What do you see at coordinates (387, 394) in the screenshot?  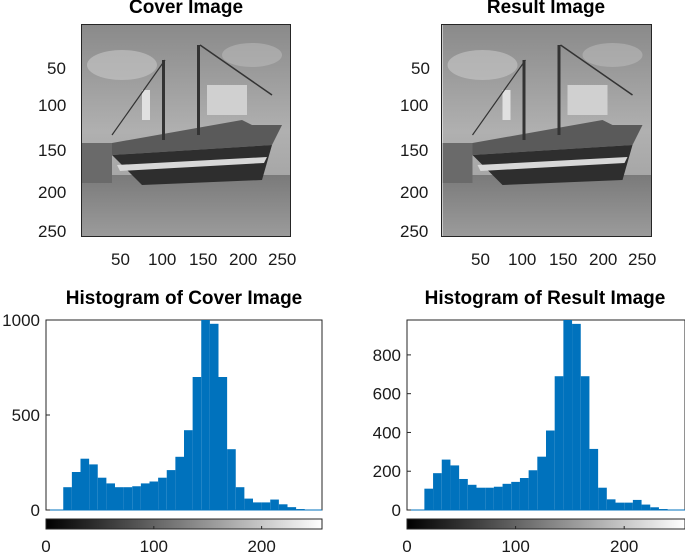 I see `y-tick-label: 600` at bounding box center [387, 394].